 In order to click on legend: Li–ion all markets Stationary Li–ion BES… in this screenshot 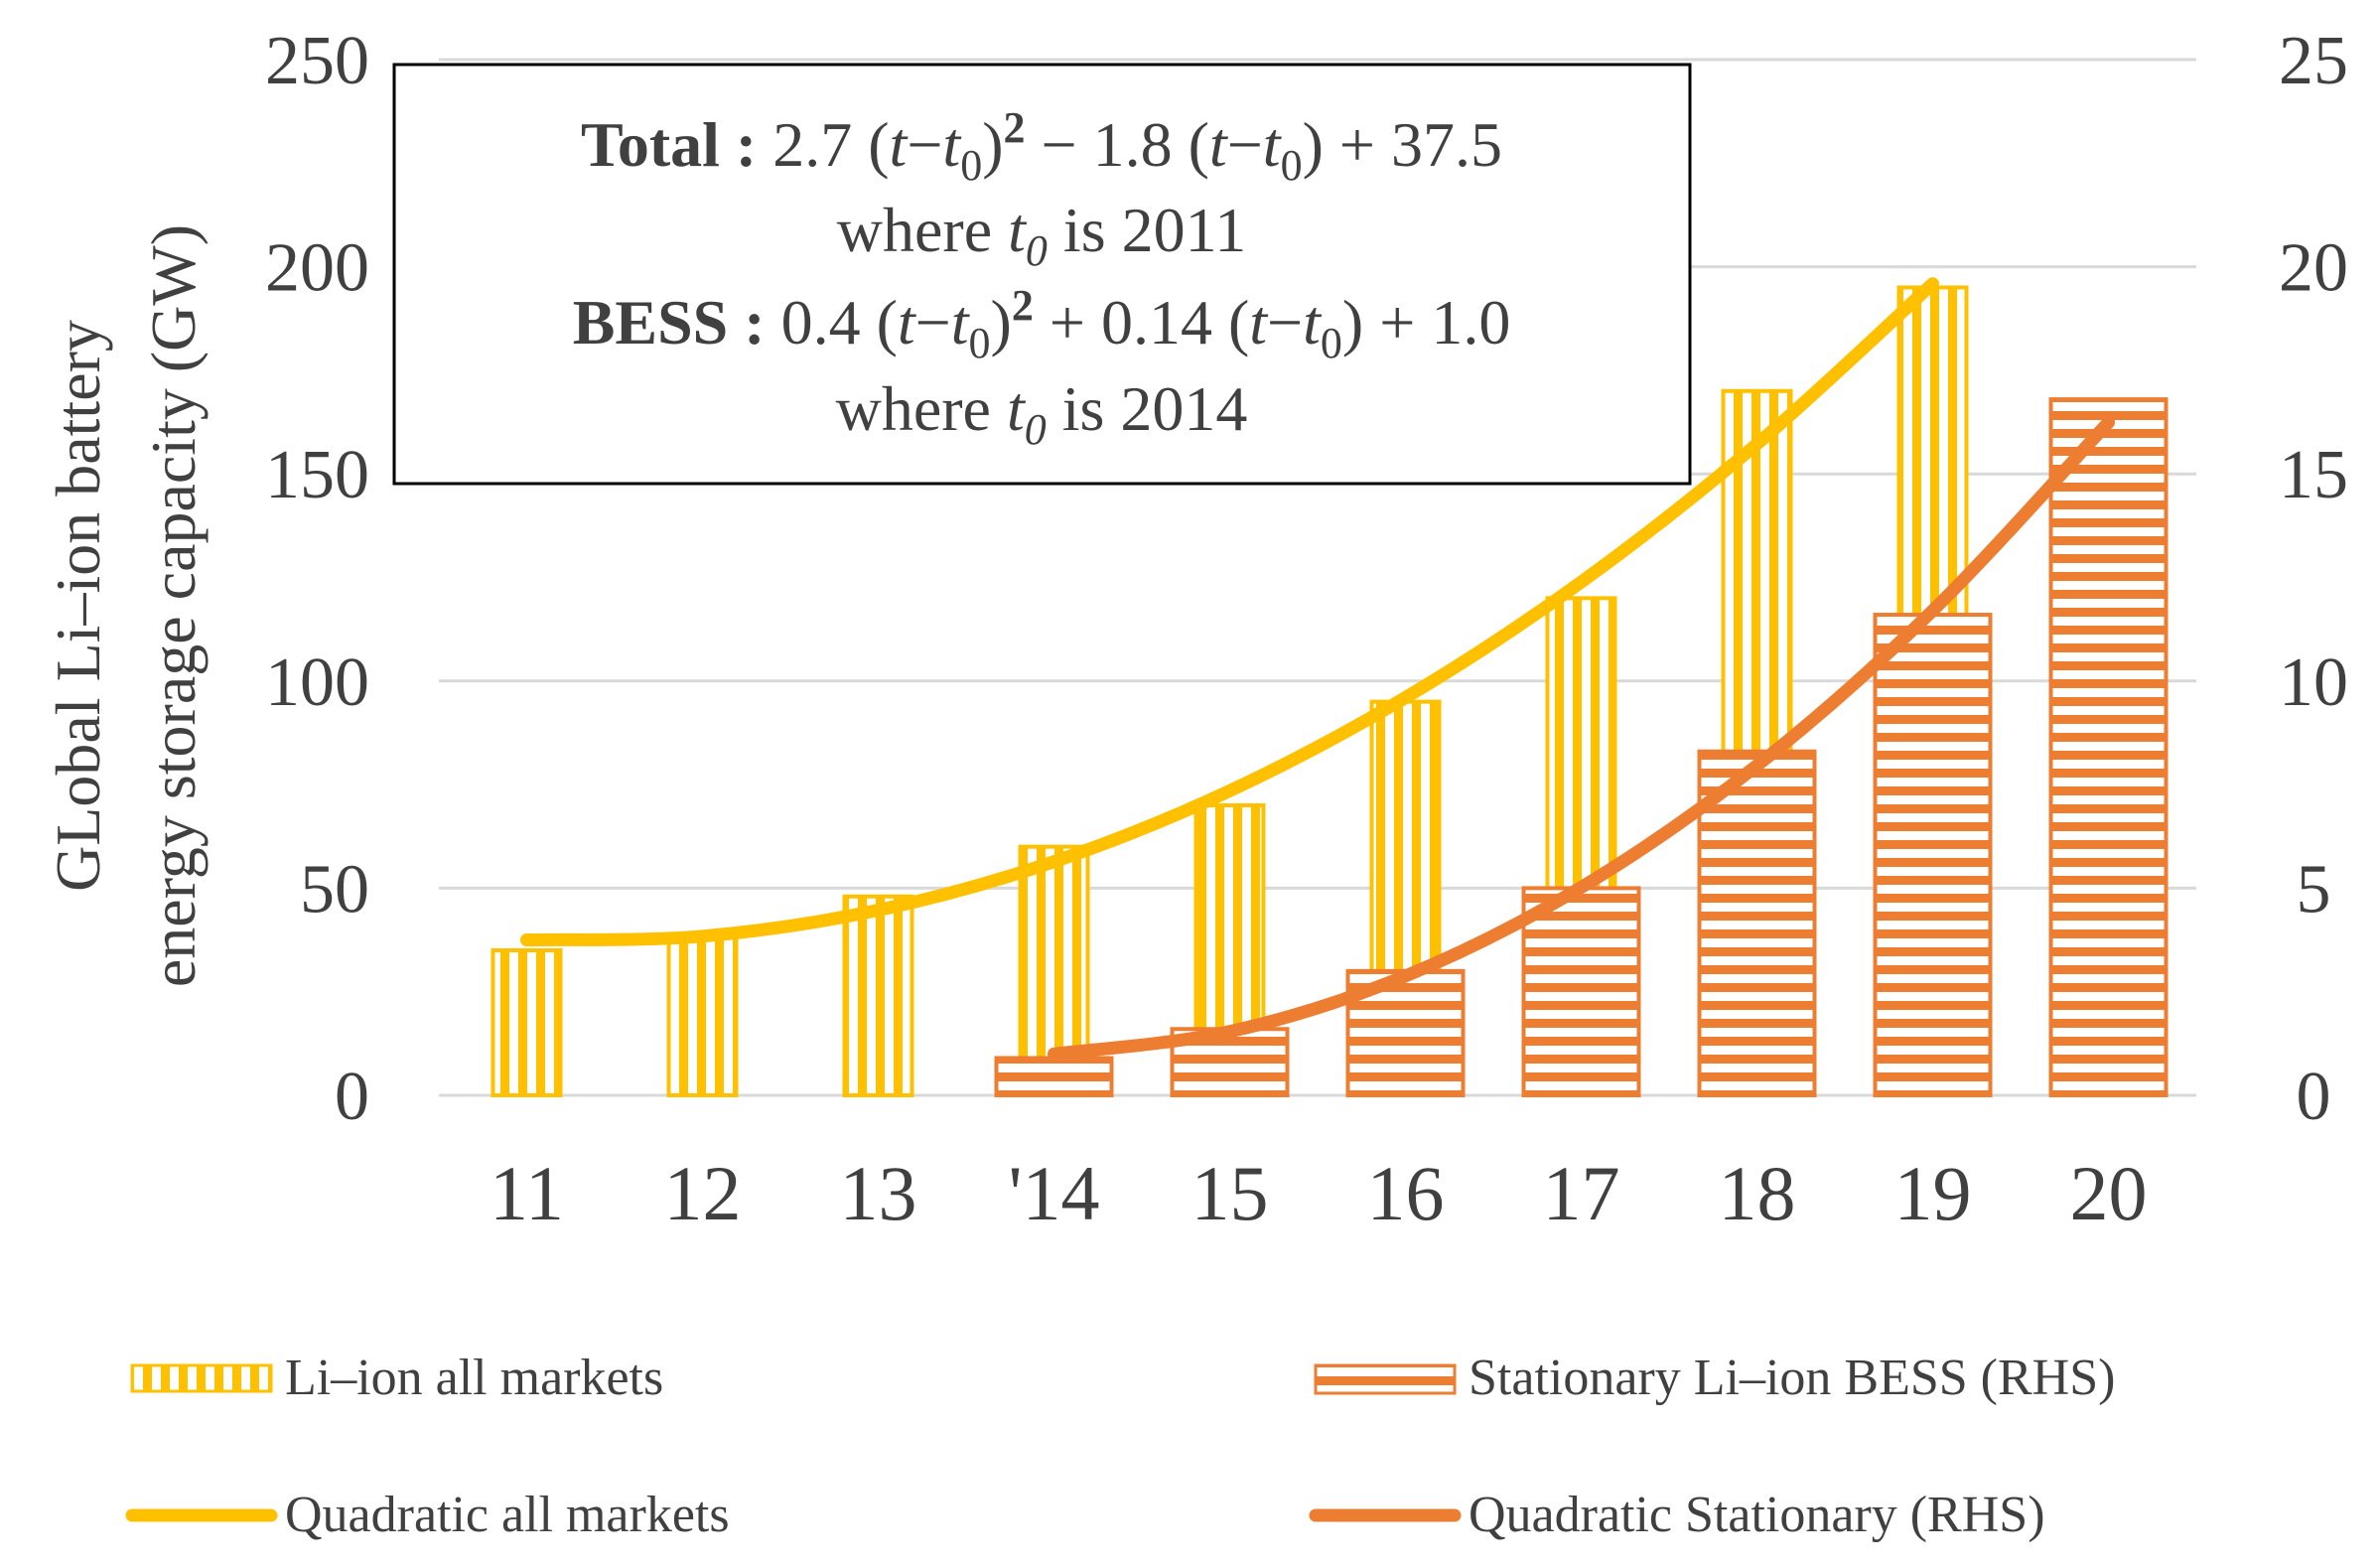, I will do `click(1120, 1446)`.